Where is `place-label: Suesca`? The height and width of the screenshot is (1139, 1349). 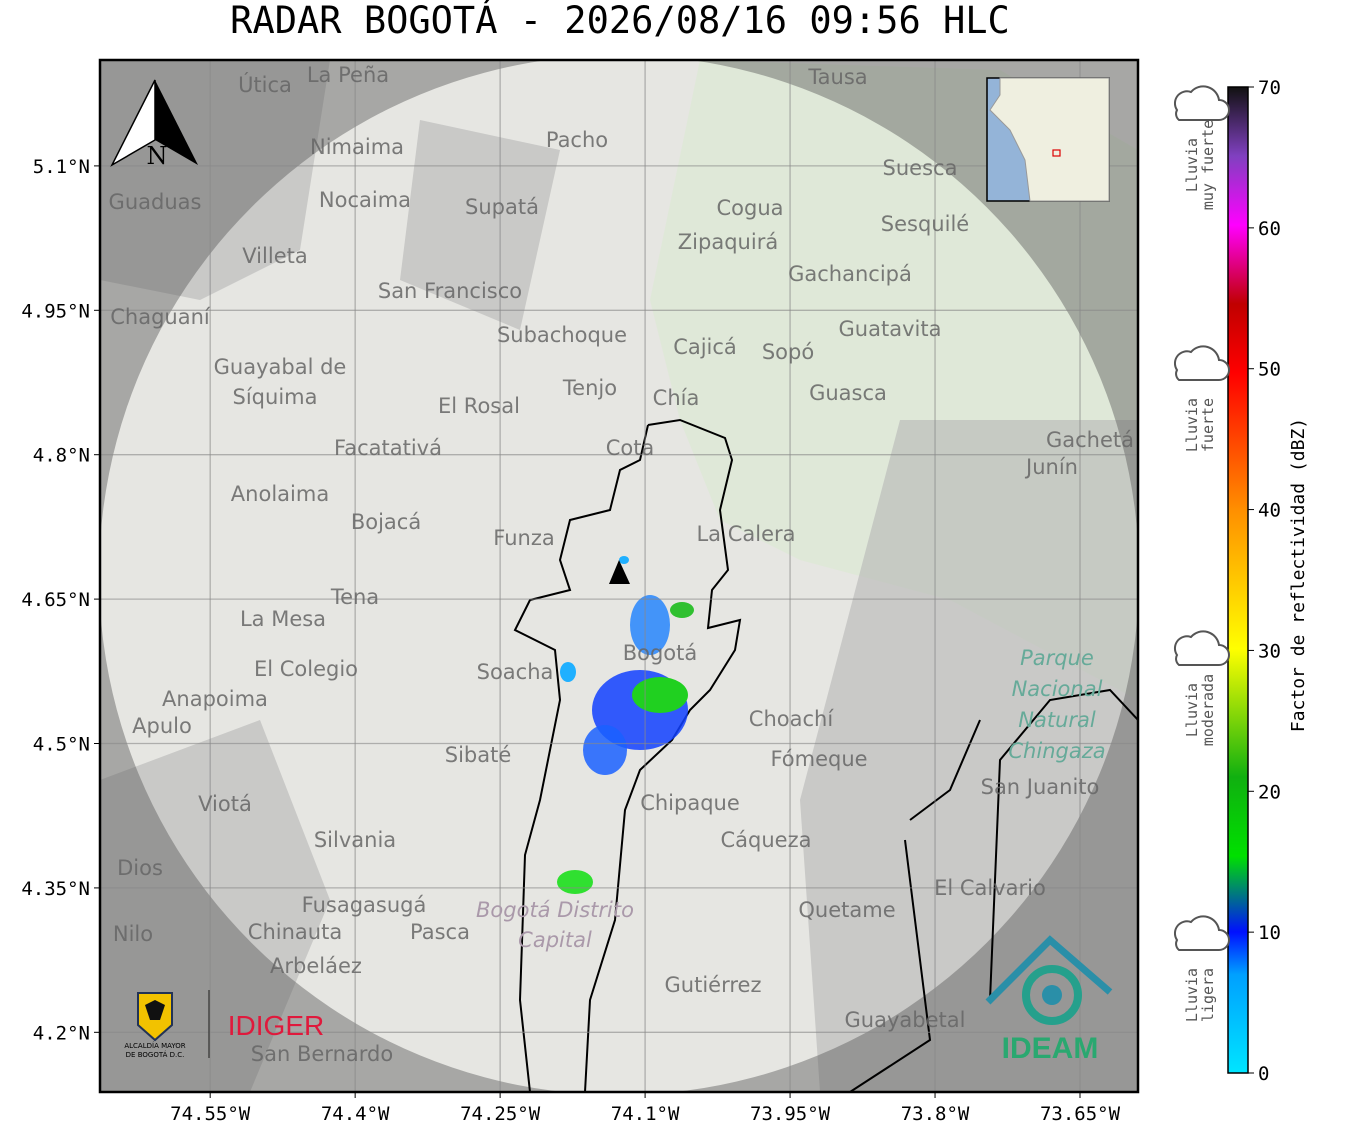 place-label: Suesca is located at coordinates (920, 168).